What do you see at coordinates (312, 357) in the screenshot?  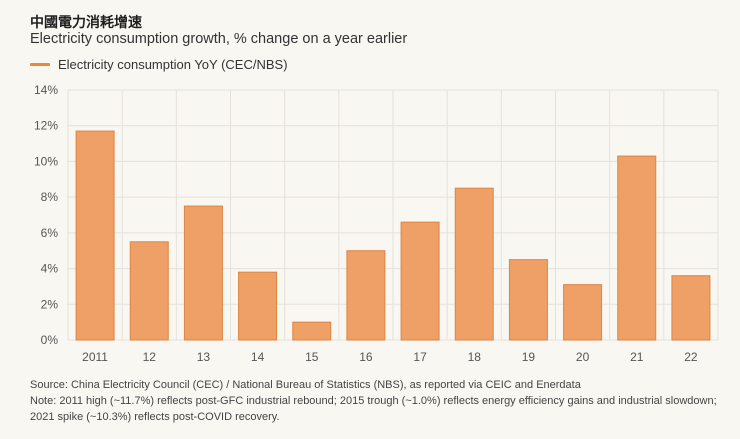 I see `x-tick-label: 15` at bounding box center [312, 357].